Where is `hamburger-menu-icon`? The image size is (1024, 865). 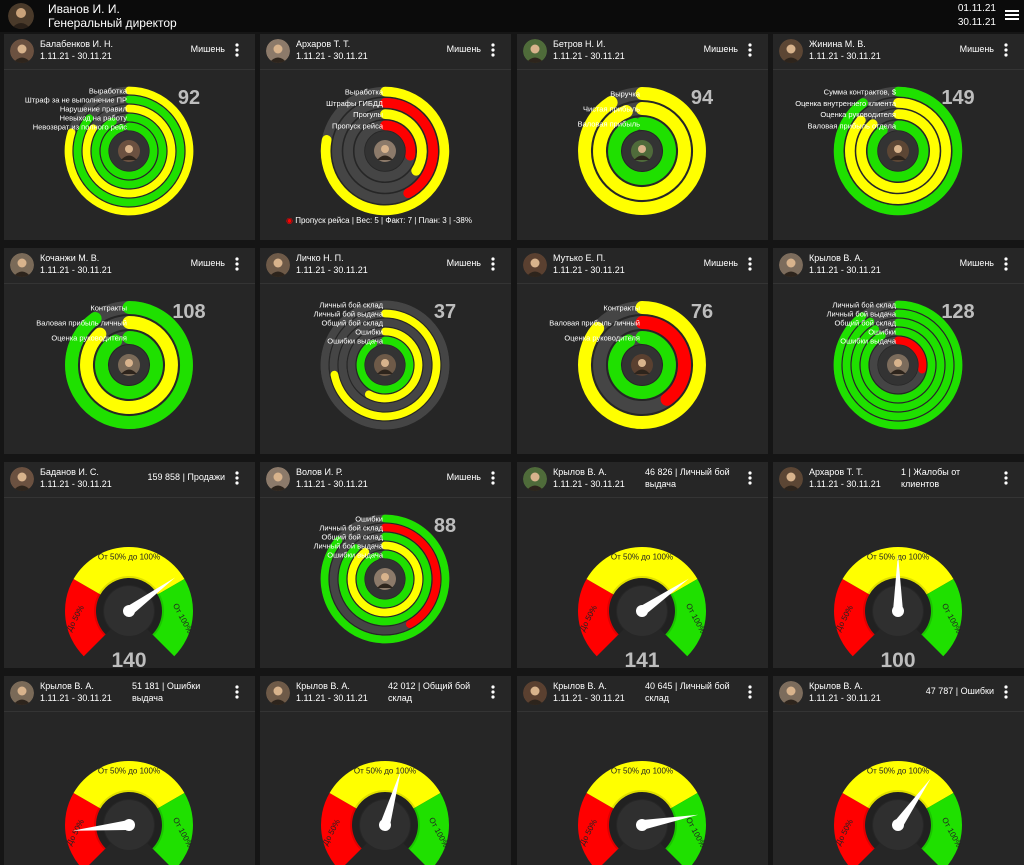 hamburger-menu-icon is located at coordinates (1012, 15).